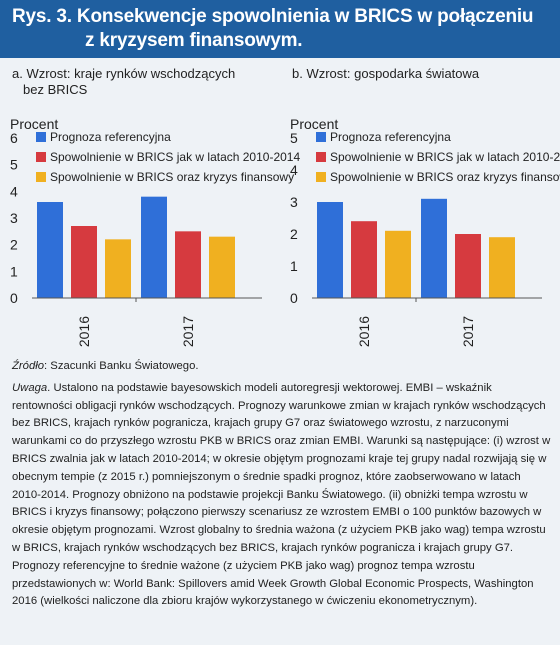 The image size is (560, 645). What do you see at coordinates (294, 298) in the screenshot?
I see `chart-b-ytick-label-0: 0` at bounding box center [294, 298].